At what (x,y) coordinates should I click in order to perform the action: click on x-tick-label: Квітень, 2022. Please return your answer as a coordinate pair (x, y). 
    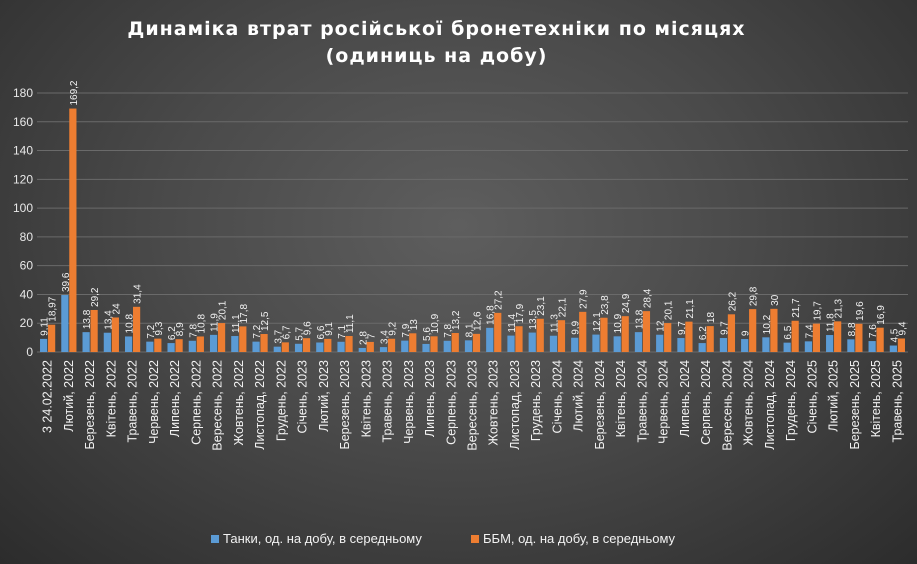
    Looking at the image, I should click on (111, 398).